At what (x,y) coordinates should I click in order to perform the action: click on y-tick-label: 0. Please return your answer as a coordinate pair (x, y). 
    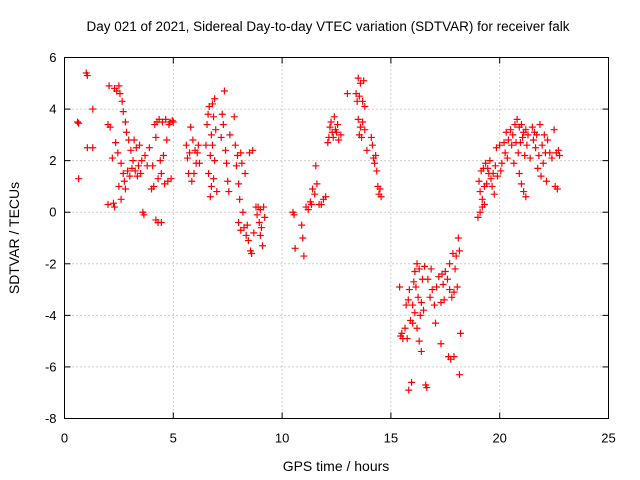
    Looking at the image, I should click on (52, 212).